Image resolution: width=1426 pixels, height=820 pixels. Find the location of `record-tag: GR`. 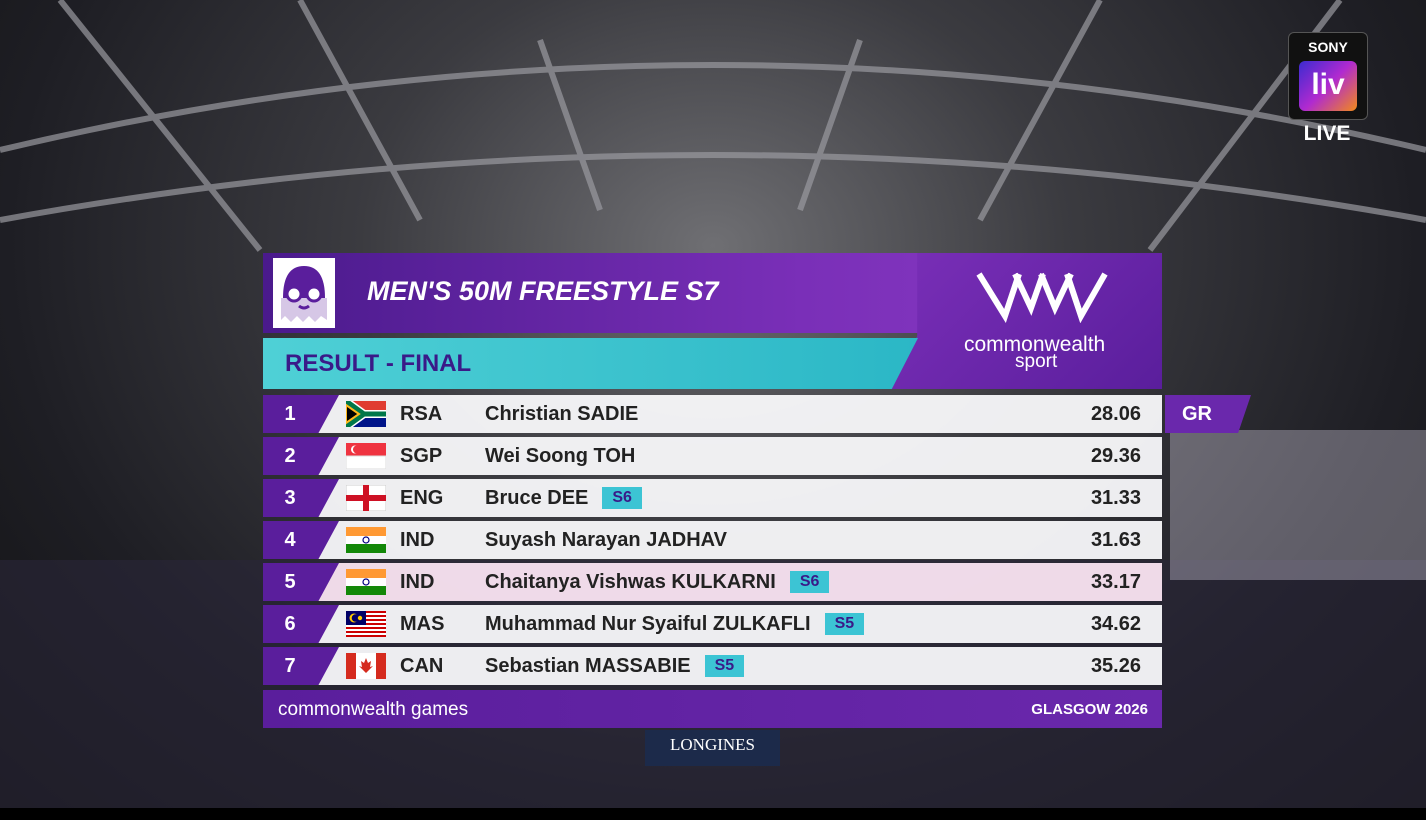

record-tag: GR is located at coordinates (1208, 414).